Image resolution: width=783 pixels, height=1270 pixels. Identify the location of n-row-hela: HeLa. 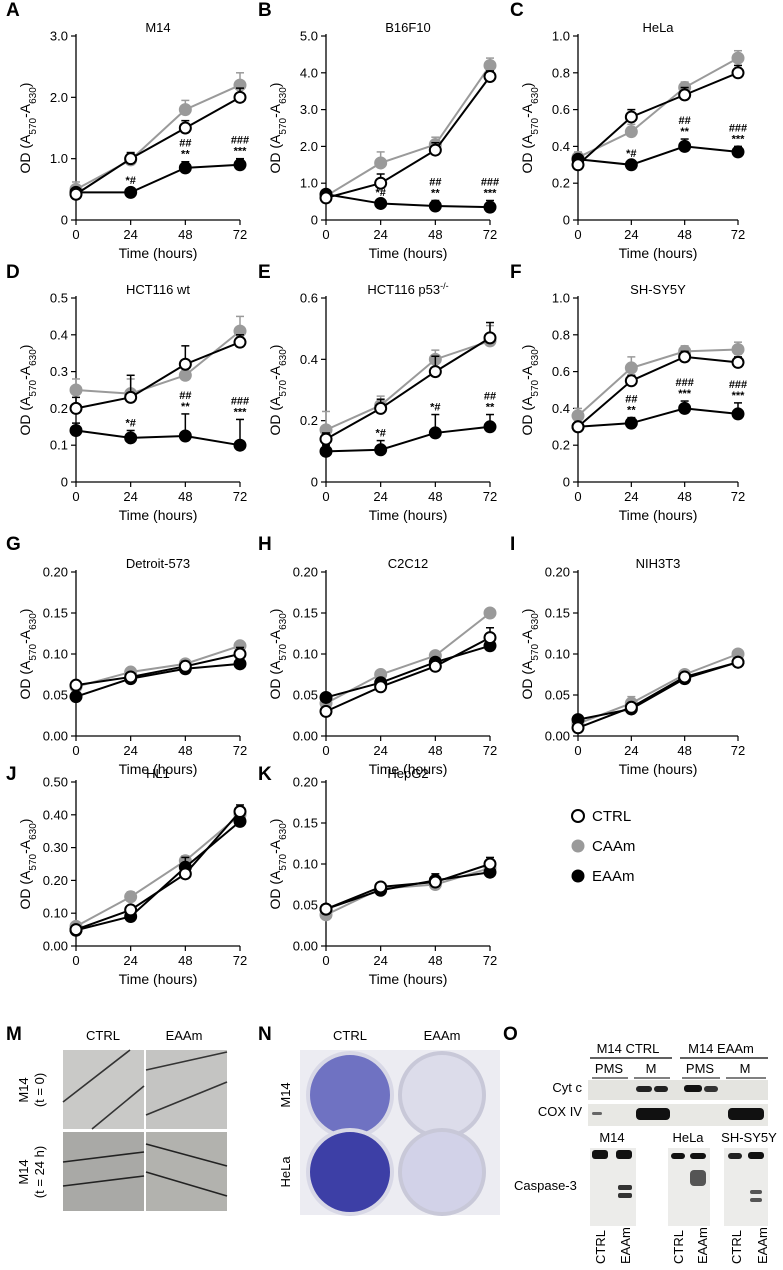
(285, 1172).